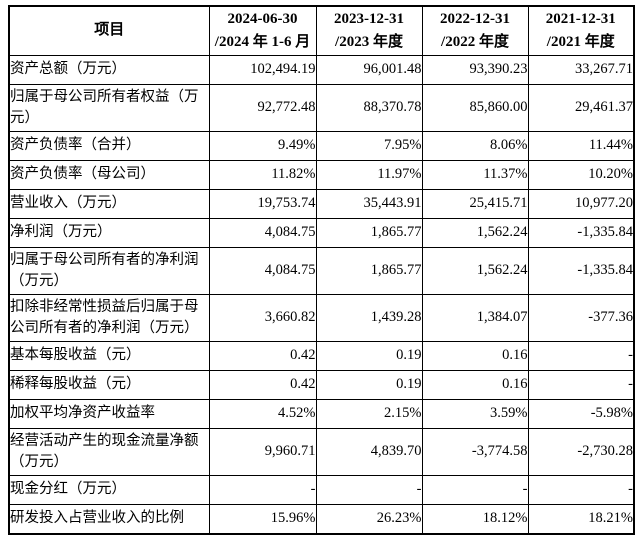 This screenshot has width=640, height=536. I want to click on cell-value: 35,443.91, so click(369, 204).